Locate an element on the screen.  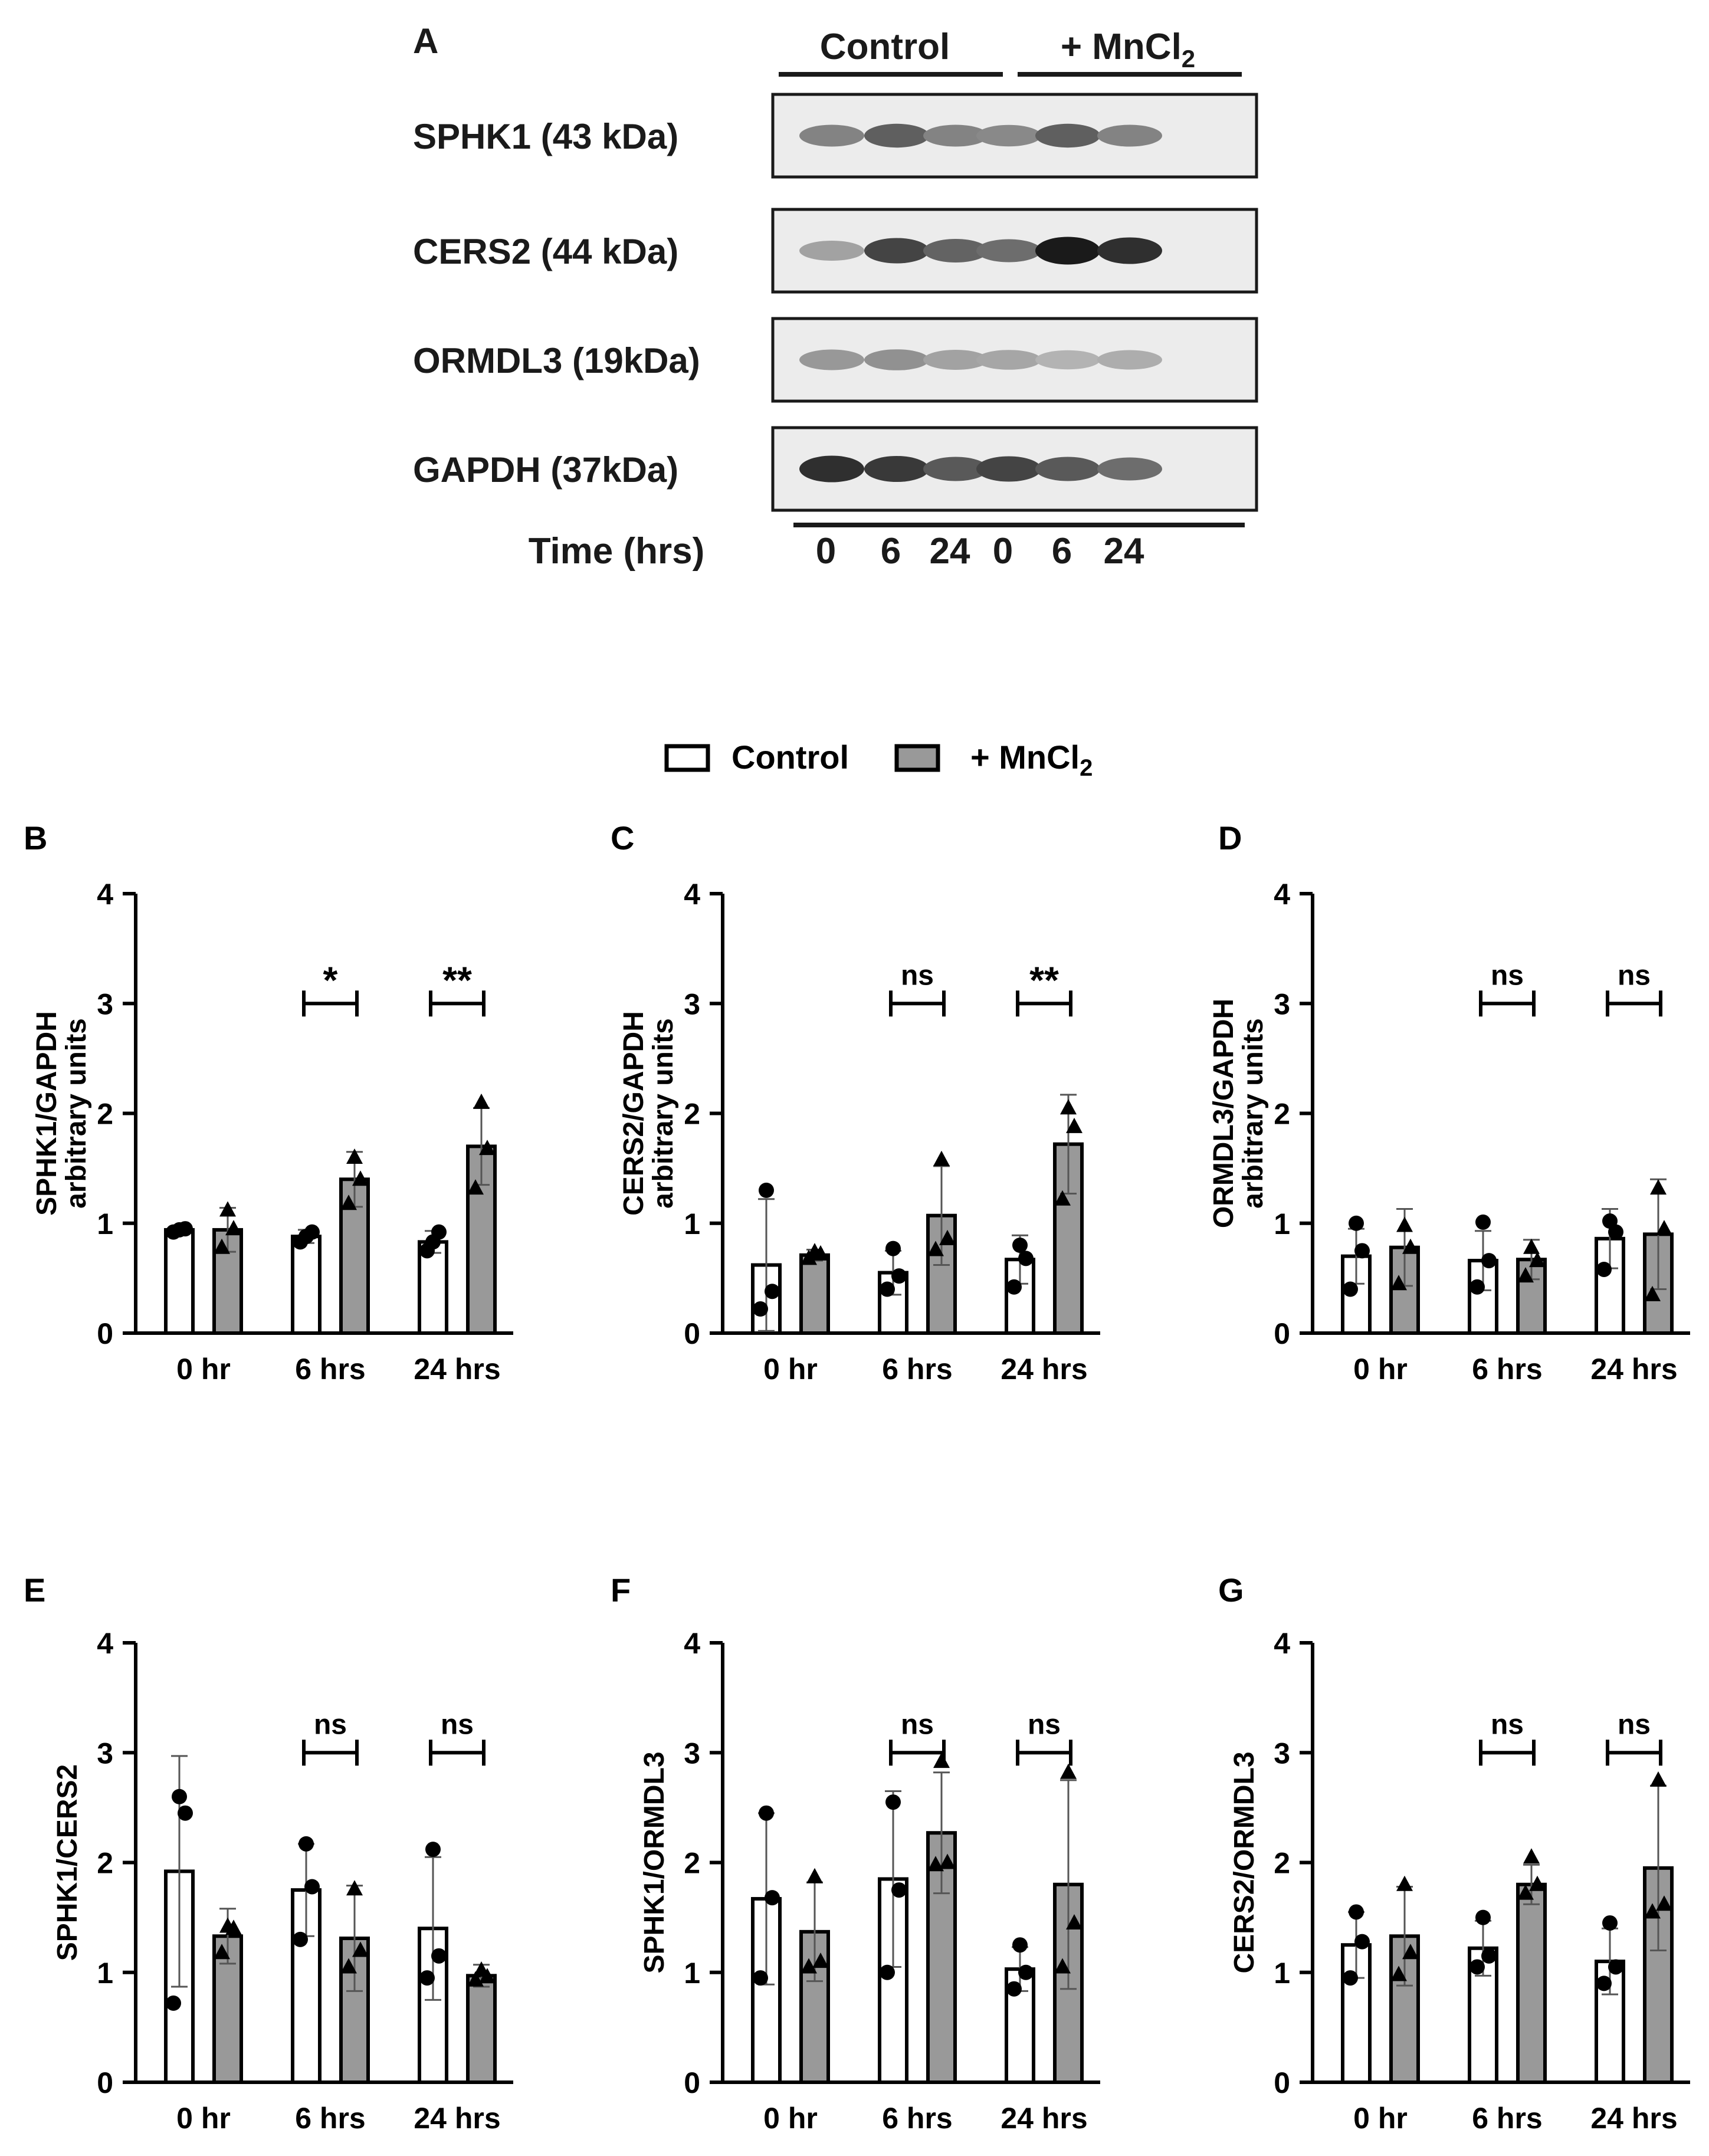
lane-label: 0 is located at coordinates (1003, 551).